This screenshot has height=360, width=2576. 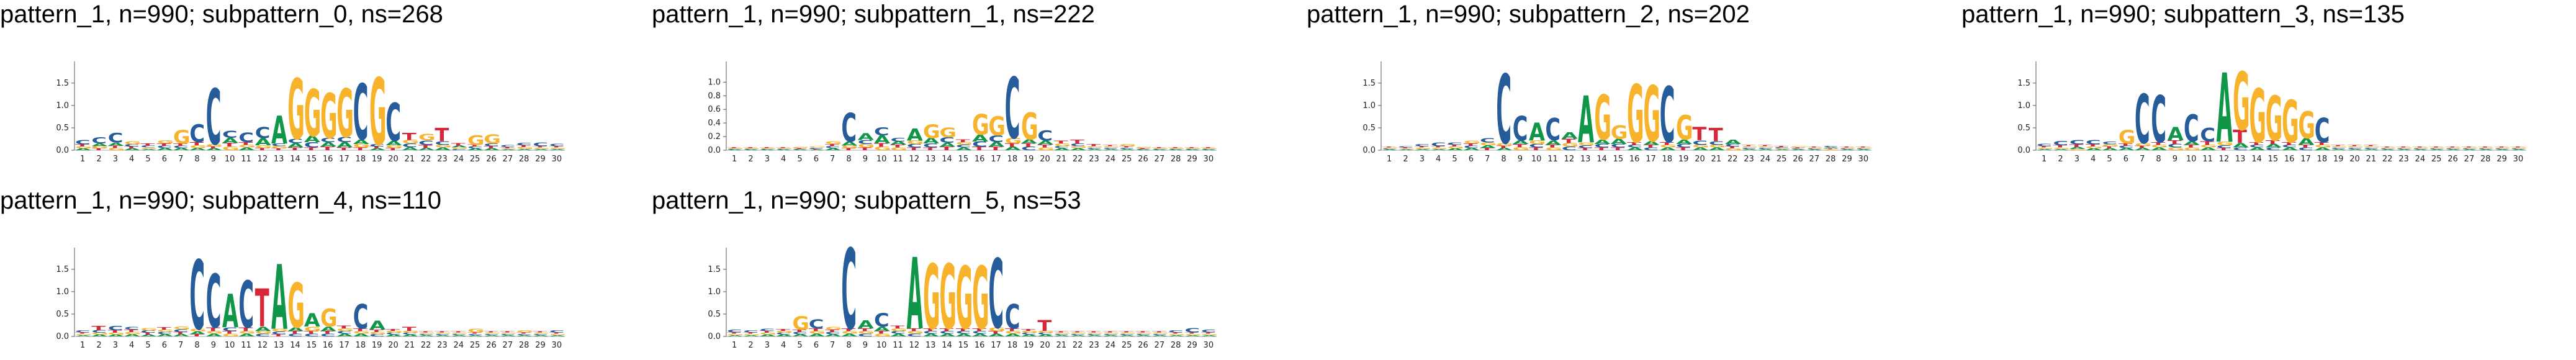 What do you see at coordinates (220, 200) in the screenshot?
I see `panel-title: pattern_1, n=990; subpattern_4, ns=110` at bounding box center [220, 200].